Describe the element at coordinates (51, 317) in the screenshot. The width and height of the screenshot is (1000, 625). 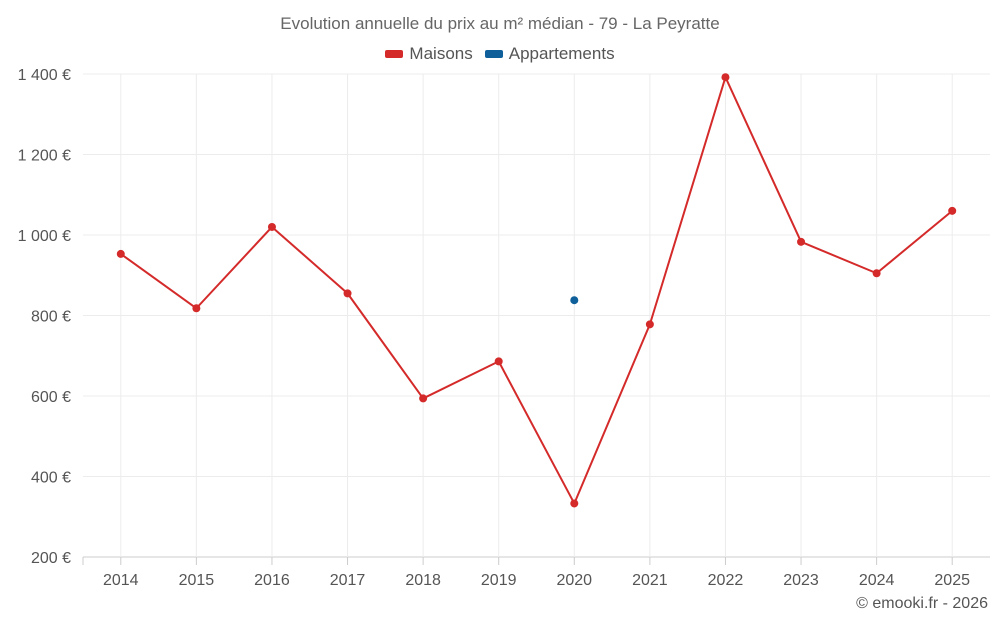
I see `y-tick-label: 800 €` at that location.